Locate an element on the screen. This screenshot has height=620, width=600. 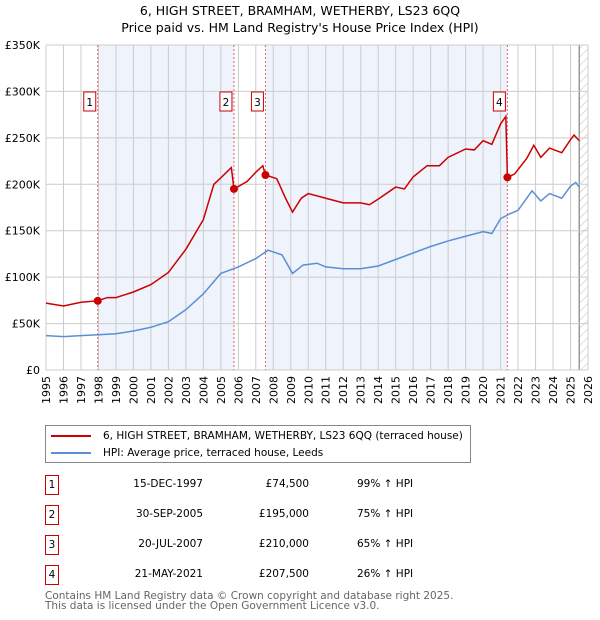
x-tick-label: 2011 is located at coordinates (326, 390).